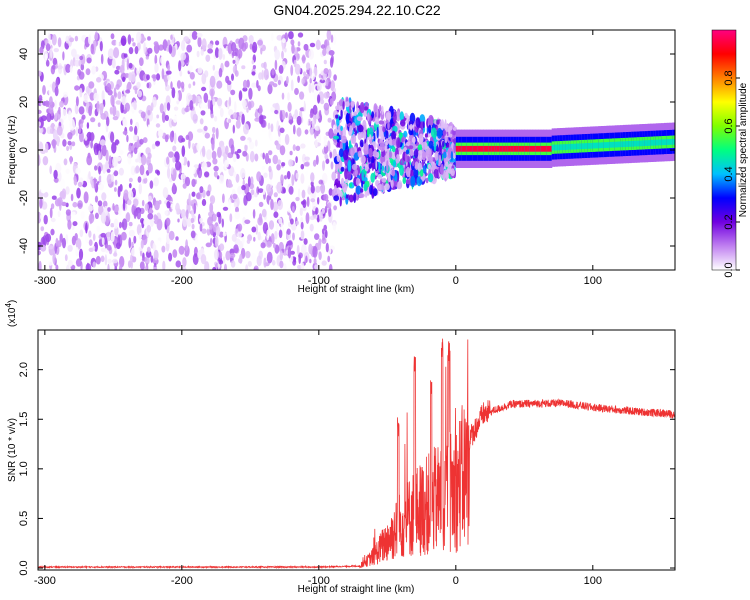 The image size is (750, 600). What do you see at coordinates (12, 450) in the screenshot?
I see `bottom-y-axis-label: SNR (10 * v/v)` at bounding box center [12, 450].